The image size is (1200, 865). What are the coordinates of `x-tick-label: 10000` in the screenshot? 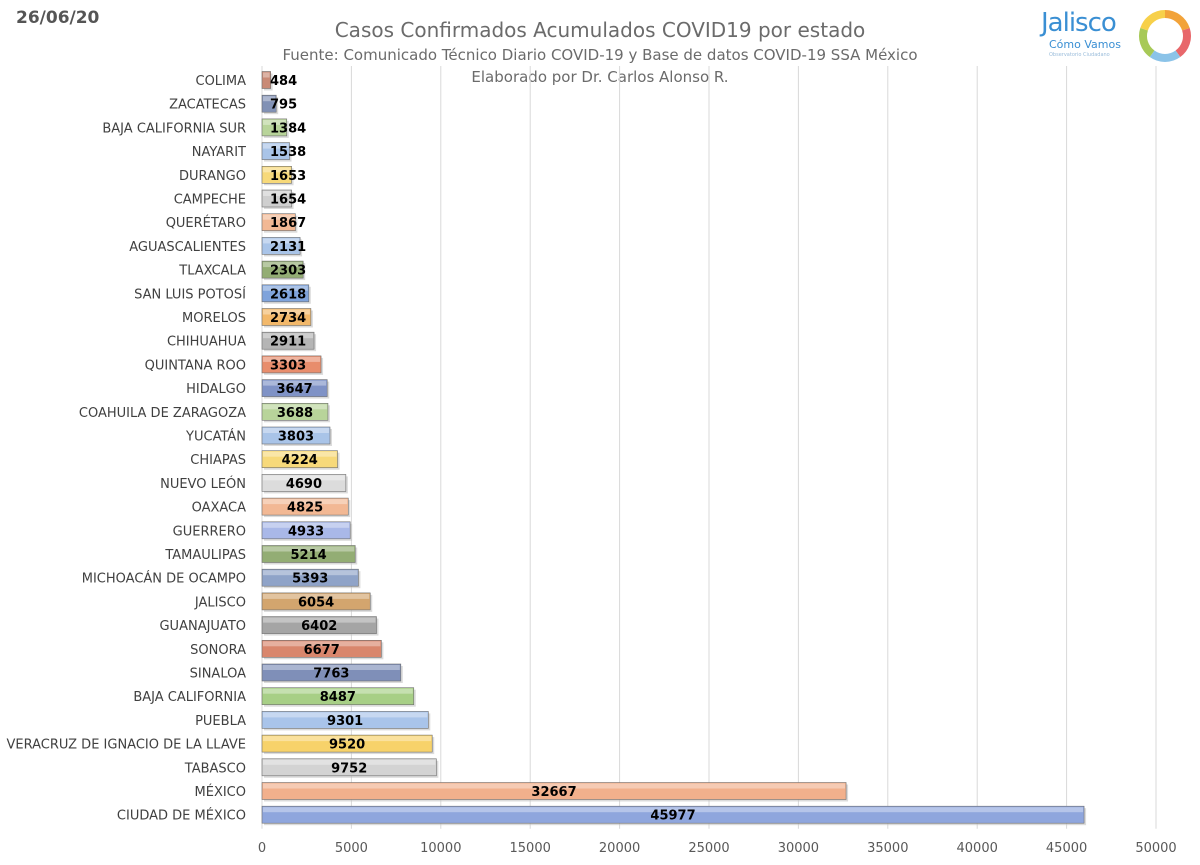 It's located at (440, 848).